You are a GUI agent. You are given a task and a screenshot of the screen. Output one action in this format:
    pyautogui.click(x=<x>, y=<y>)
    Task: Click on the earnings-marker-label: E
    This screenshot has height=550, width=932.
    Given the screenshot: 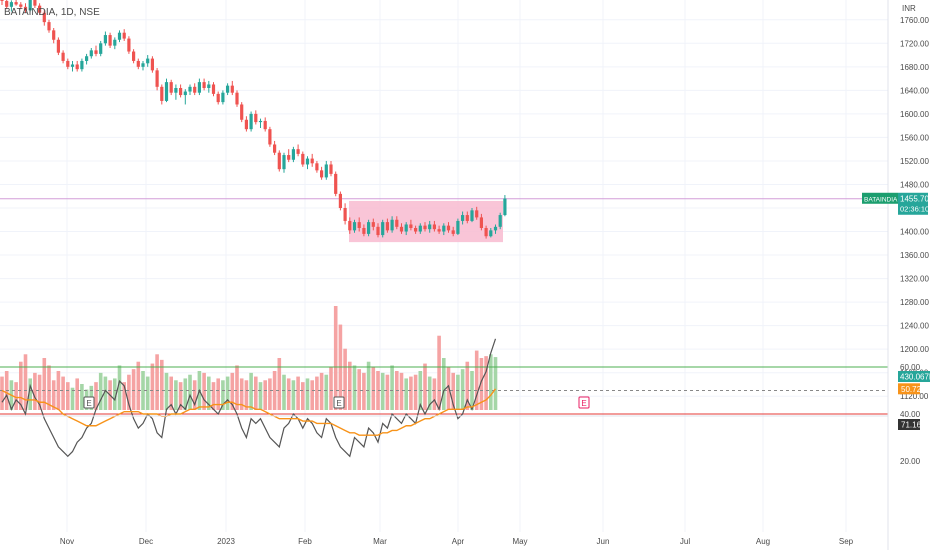 What is the action you would take?
    pyautogui.click(x=88, y=403)
    